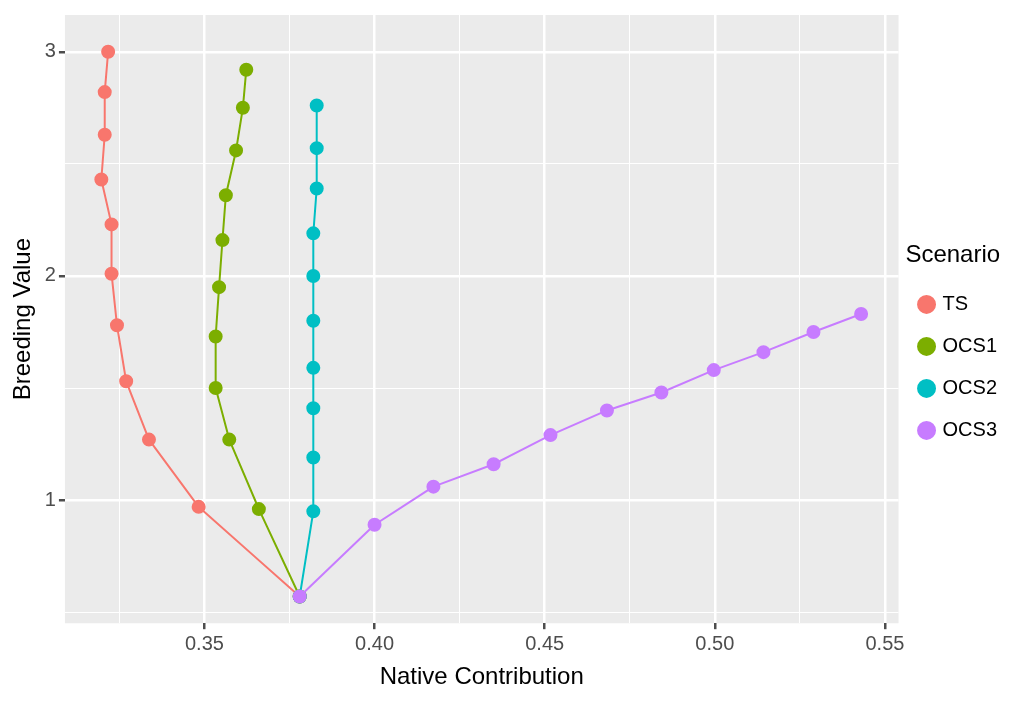  I want to click on x-tick-label: 0.45, so click(545, 642).